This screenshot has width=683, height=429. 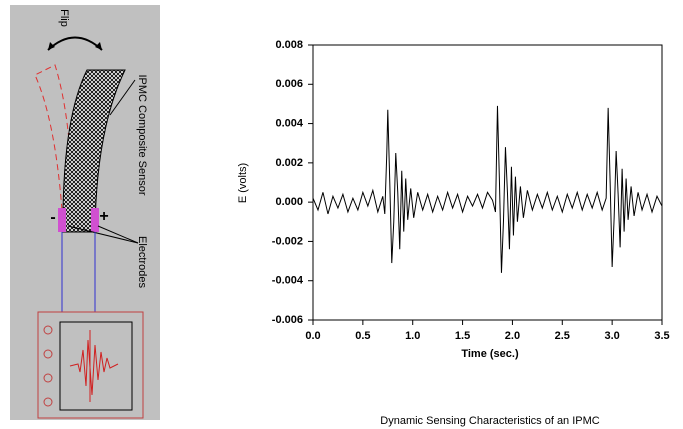 I want to click on y-tick-label: -0.002, so click(x=287, y=241).